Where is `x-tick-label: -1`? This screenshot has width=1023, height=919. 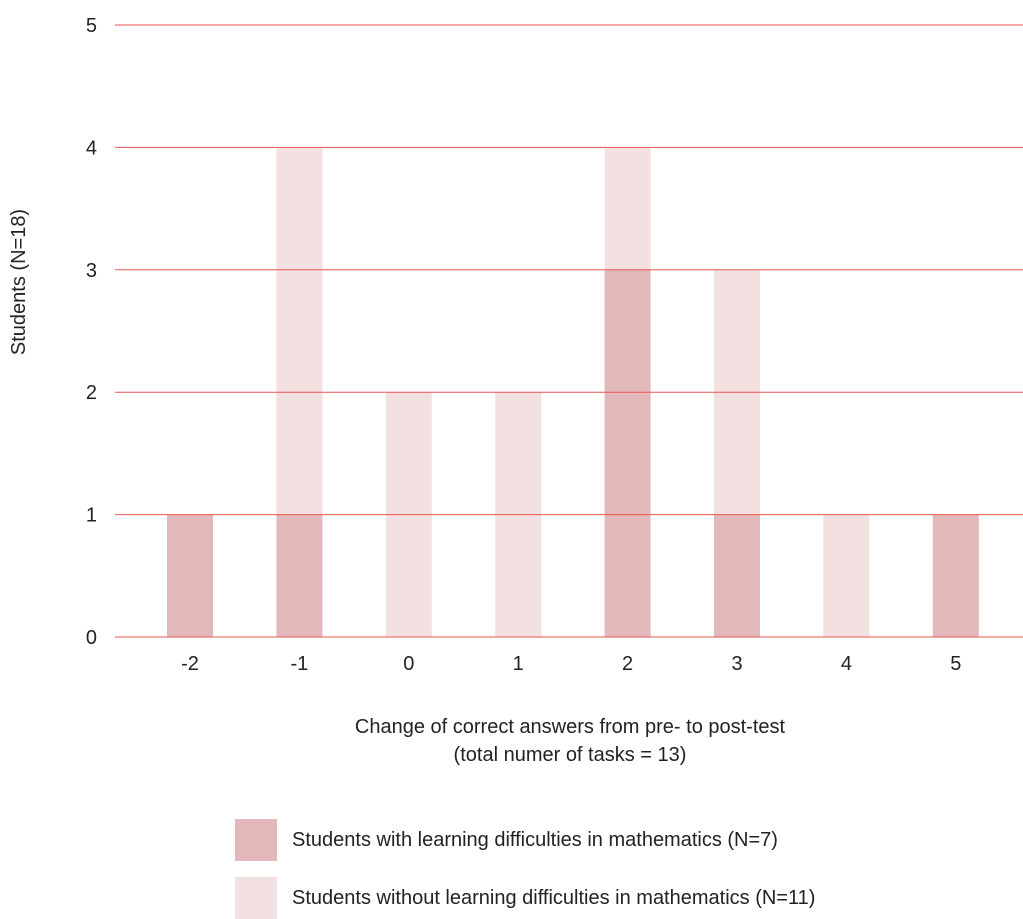 x-tick-label: -1 is located at coordinates (300, 664).